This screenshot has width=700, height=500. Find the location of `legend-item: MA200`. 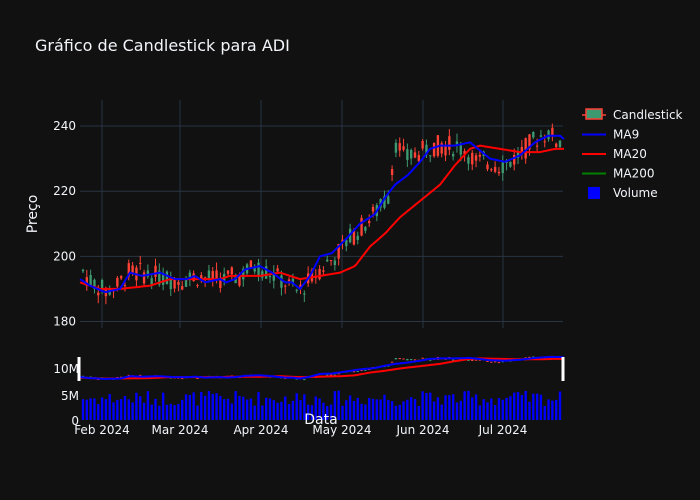

legend-item: MA200 is located at coordinates (618, 174).